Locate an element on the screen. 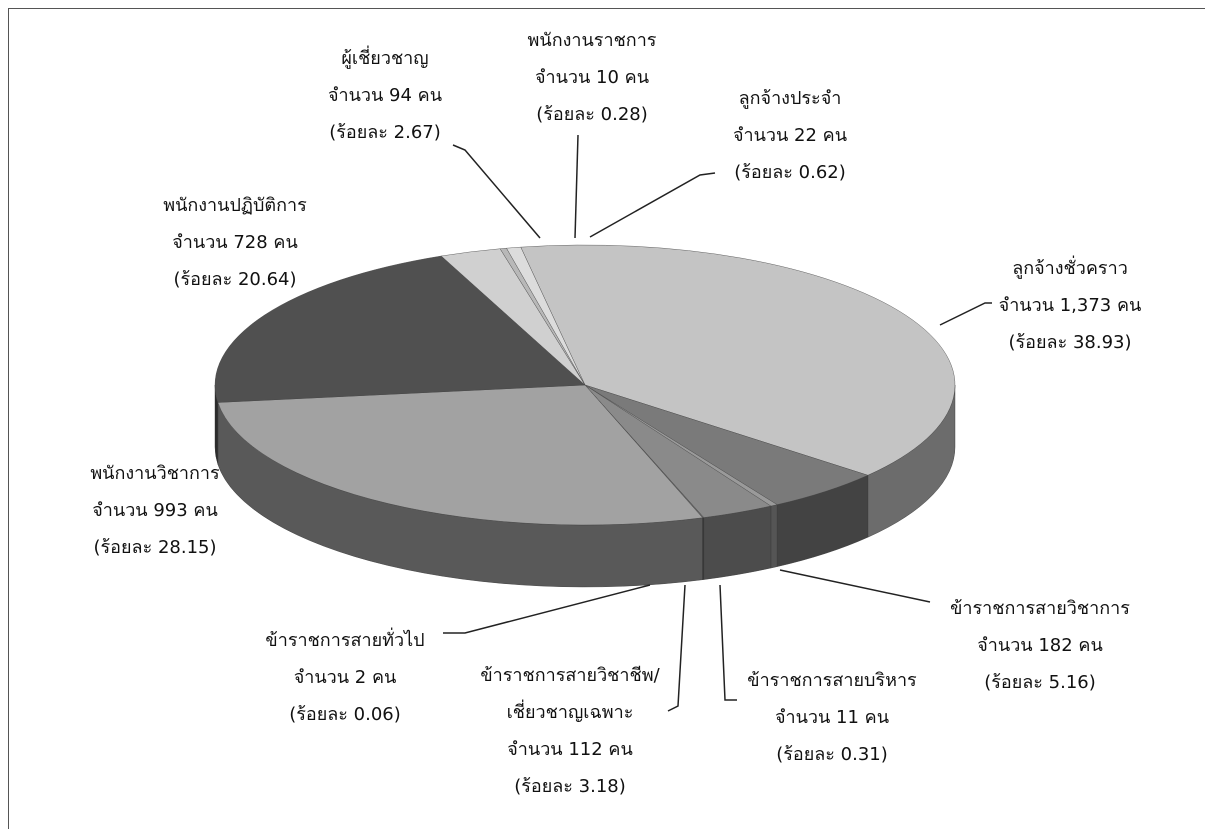 The width and height of the screenshot is (1205, 829). label-name: ข้าราชการสายทั่วไป is located at coordinates (345, 640).